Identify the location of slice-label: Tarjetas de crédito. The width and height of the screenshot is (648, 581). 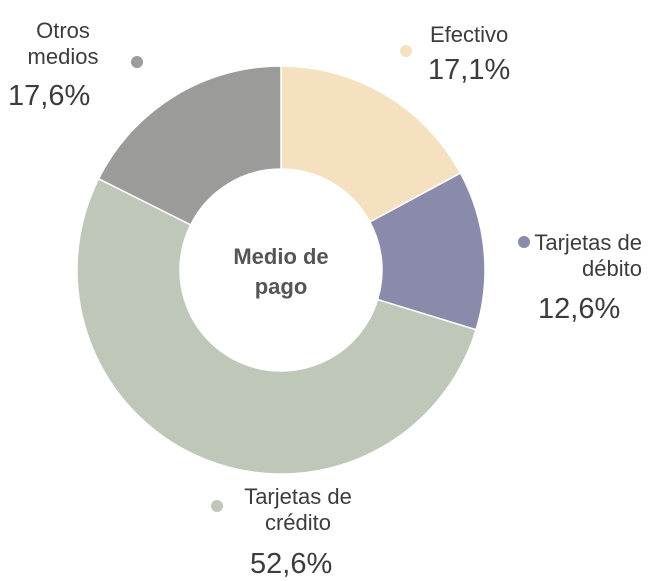
(298, 509).